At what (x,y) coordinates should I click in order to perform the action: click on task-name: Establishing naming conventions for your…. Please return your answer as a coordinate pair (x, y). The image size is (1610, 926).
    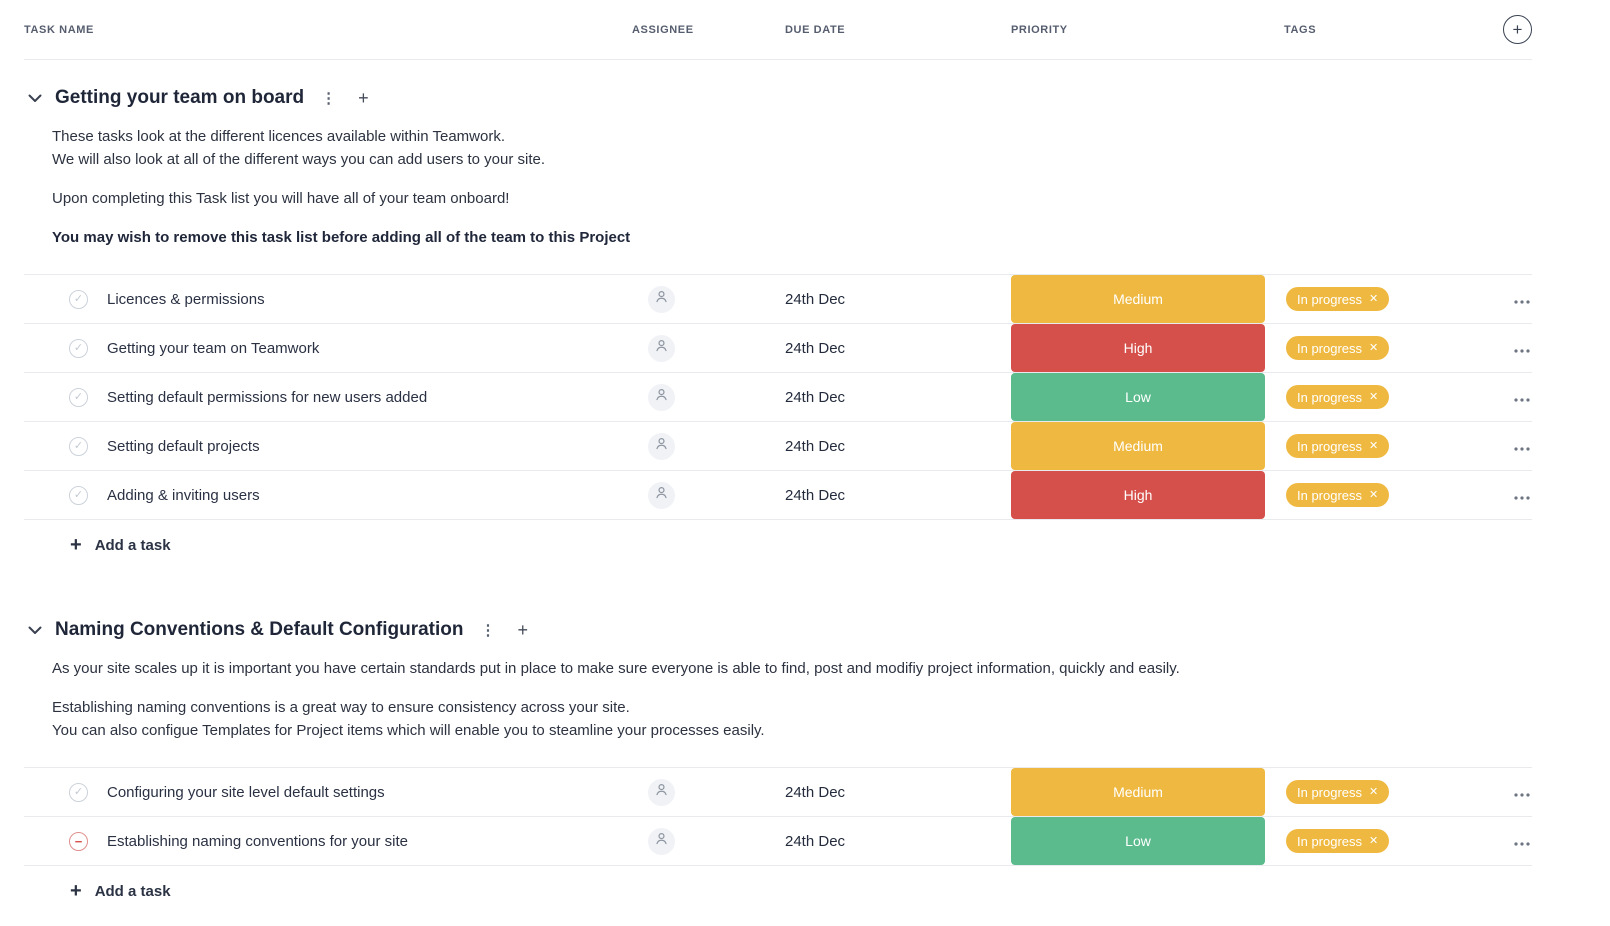
    Looking at the image, I should click on (257, 841).